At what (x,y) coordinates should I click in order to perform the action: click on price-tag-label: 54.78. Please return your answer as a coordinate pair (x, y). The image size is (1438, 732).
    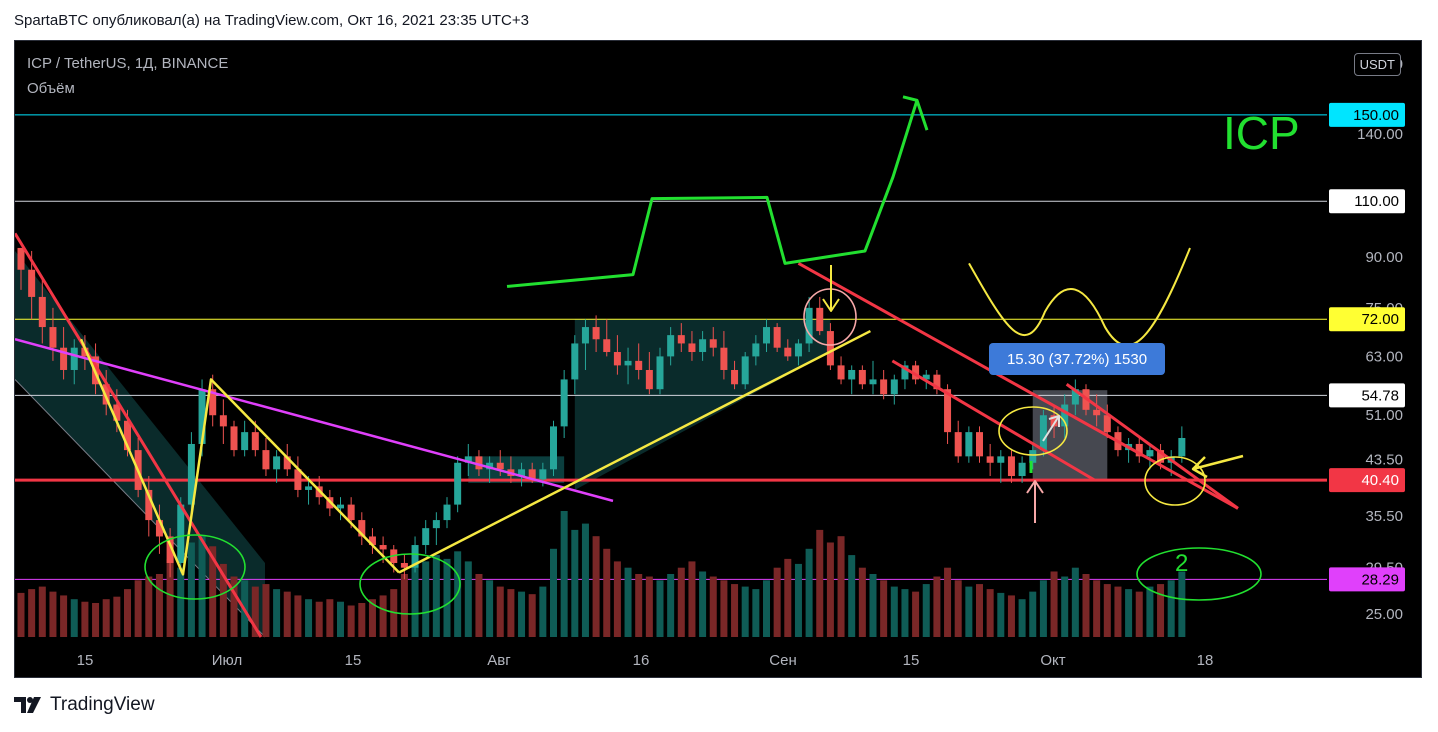
    Looking at the image, I should click on (1380, 395).